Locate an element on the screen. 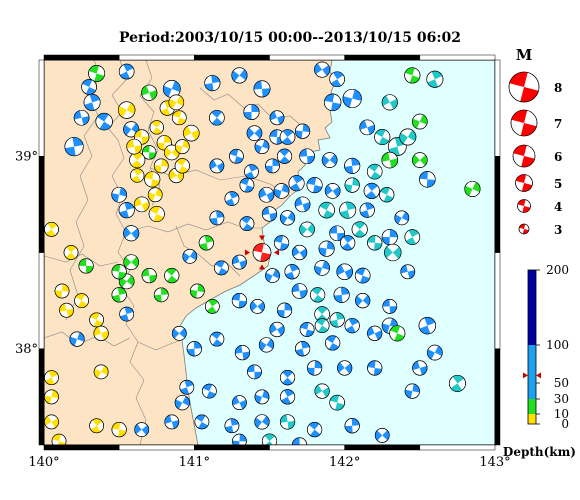 The image size is (580, 500). depth-band is located at coordinates (532, 372).